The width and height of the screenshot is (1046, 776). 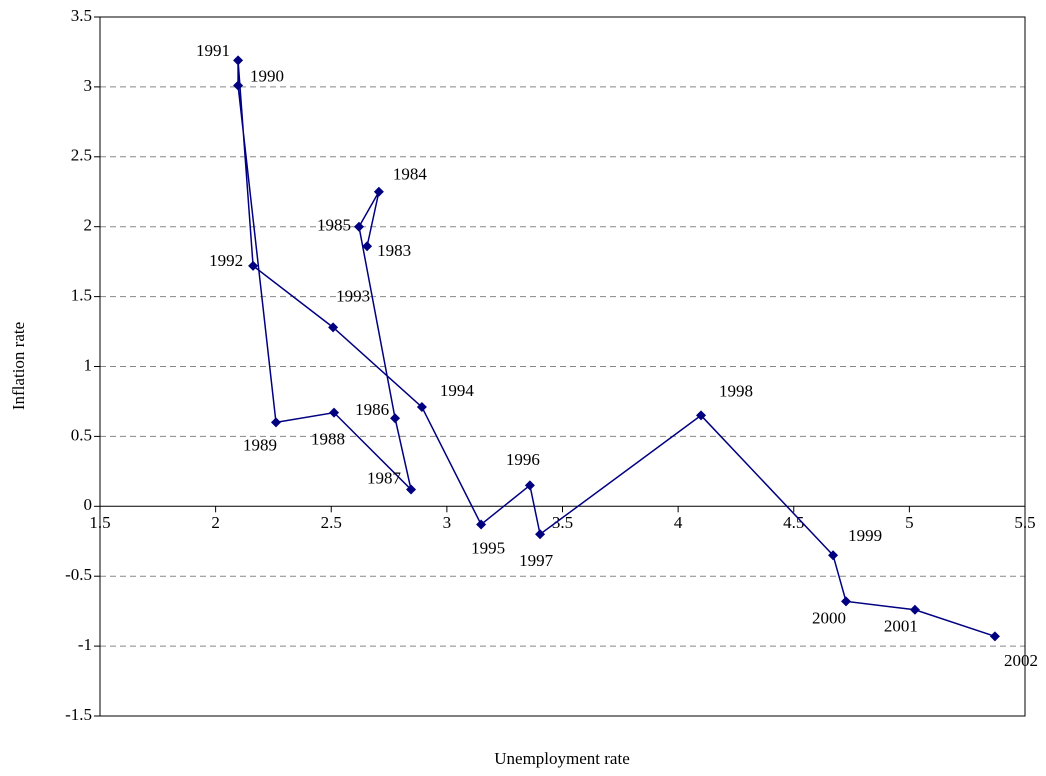 What do you see at coordinates (99, 522) in the screenshot?
I see `x-tick-label: 1.5` at bounding box center [99, 522].